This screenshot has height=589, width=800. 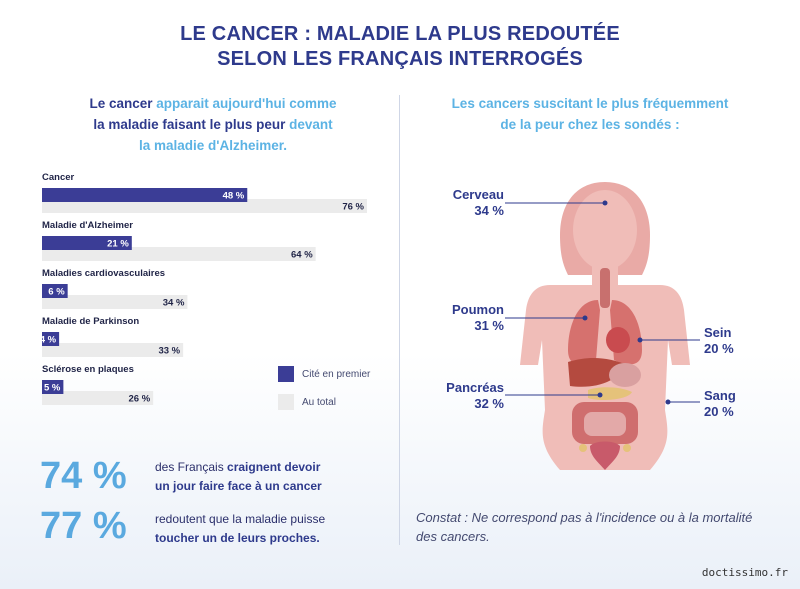 What do you see at coordinates (585, 318) in the screenshot?
I see `poumon-dot` at bounding box center [585, 318].